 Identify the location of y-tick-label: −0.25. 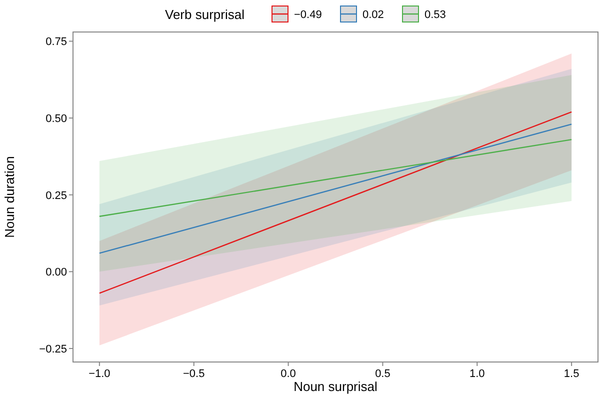
(53, 349).